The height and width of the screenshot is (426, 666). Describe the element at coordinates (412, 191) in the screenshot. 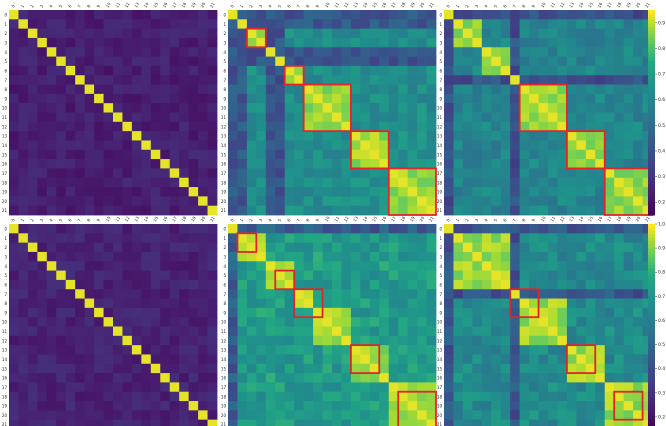

I see `highlight-box` at that location.